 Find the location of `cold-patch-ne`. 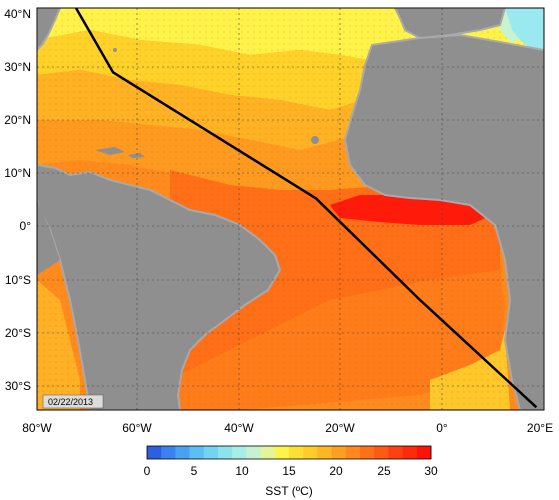

cold-patch-ne is located at coordinates (524, 29).